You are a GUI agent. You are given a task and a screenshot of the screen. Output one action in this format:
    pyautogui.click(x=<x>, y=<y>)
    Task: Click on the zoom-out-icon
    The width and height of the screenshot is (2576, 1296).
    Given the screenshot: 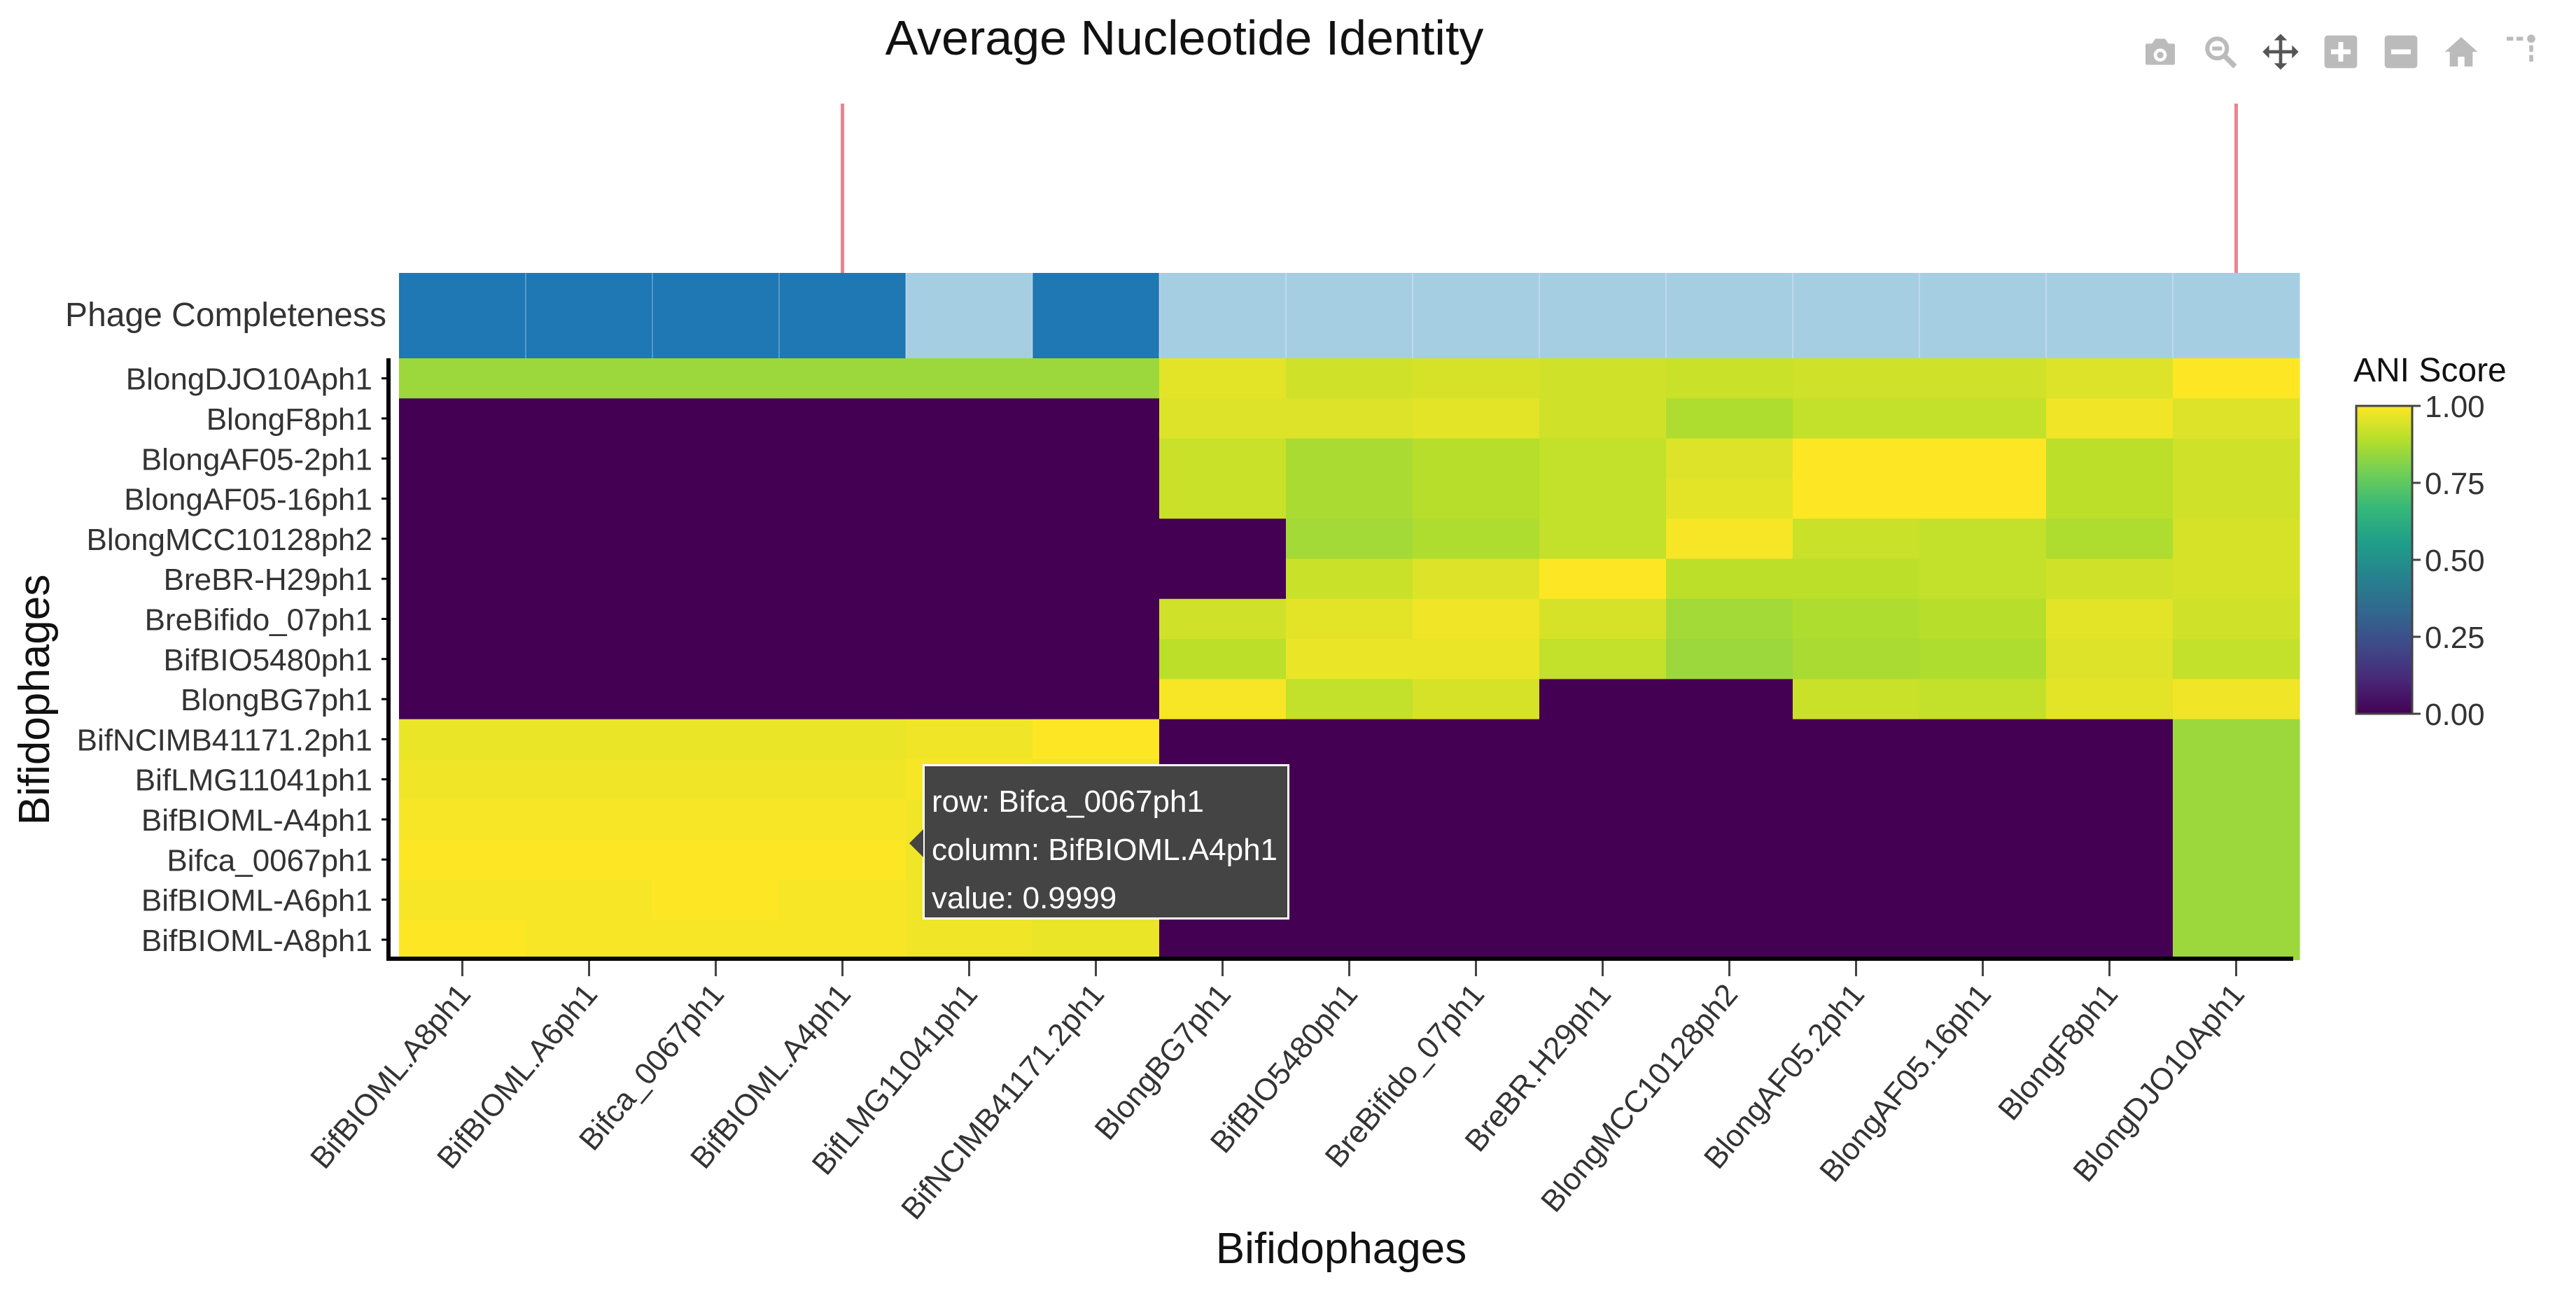 What is the action you would take?
    pyautogui.click(x=2401, y=52)
    